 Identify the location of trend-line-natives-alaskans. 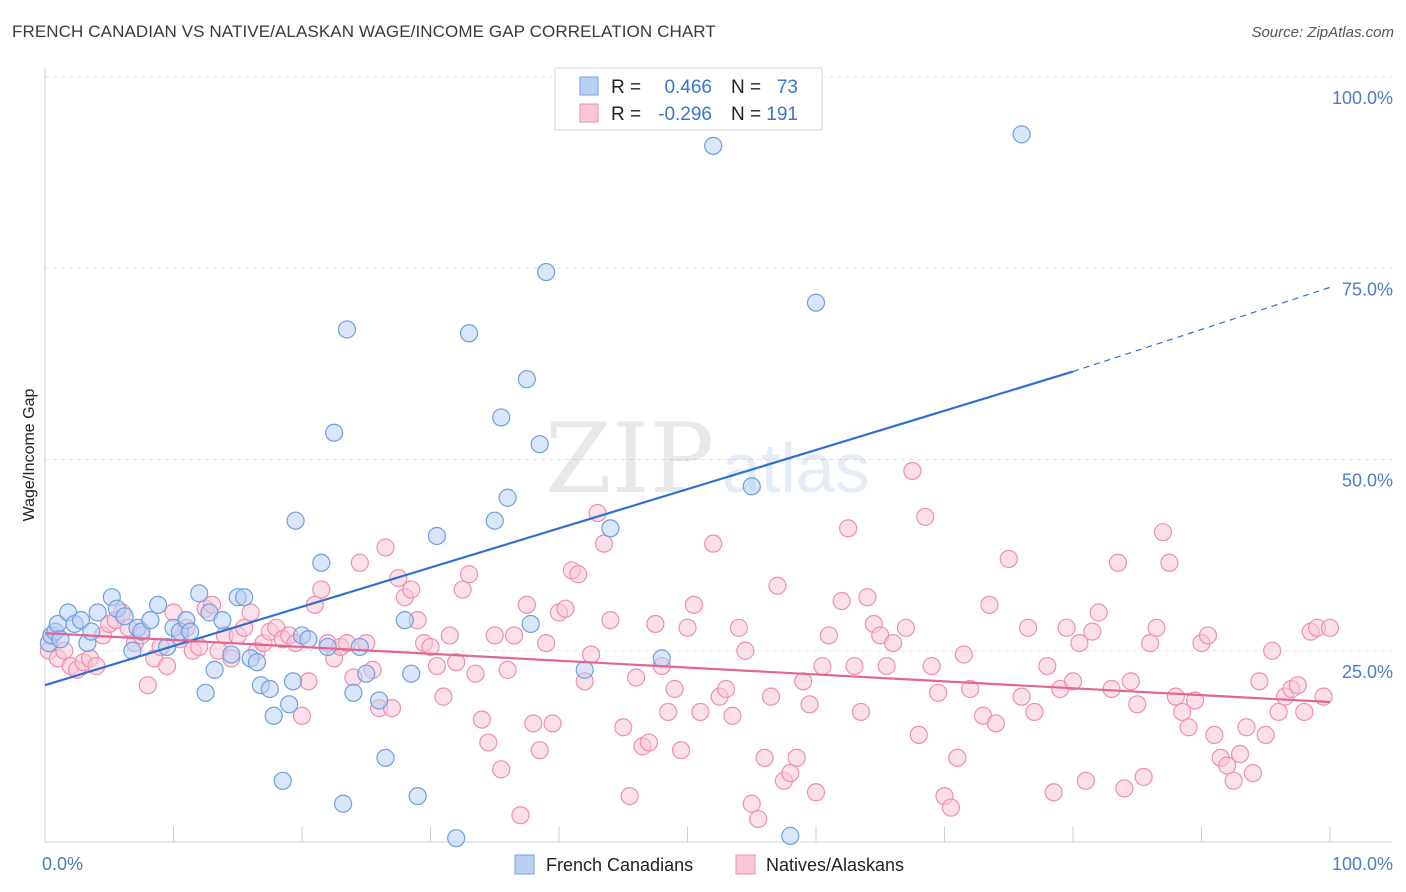
(687, 668).